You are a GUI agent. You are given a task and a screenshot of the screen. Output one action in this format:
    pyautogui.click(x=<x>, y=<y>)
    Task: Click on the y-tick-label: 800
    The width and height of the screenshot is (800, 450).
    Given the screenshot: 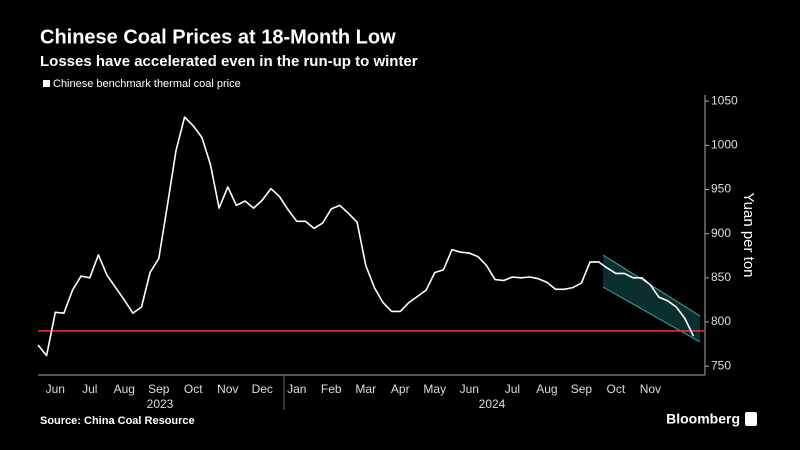 What is the action you would take?
    pyautogui.click(x=721, y=321)
    